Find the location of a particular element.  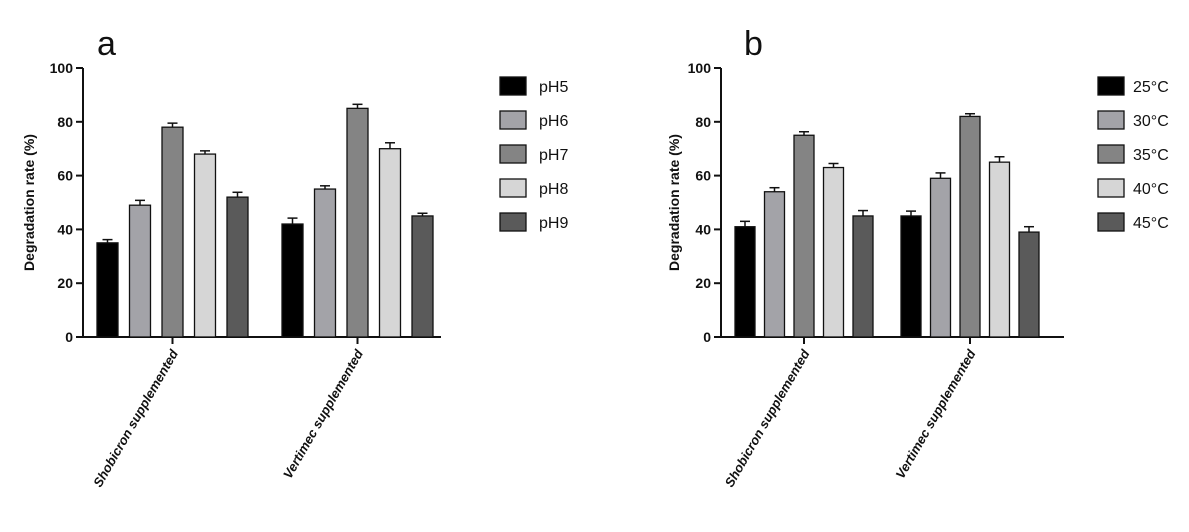

legend-label: pH6 is located at coordinates (553, 121).